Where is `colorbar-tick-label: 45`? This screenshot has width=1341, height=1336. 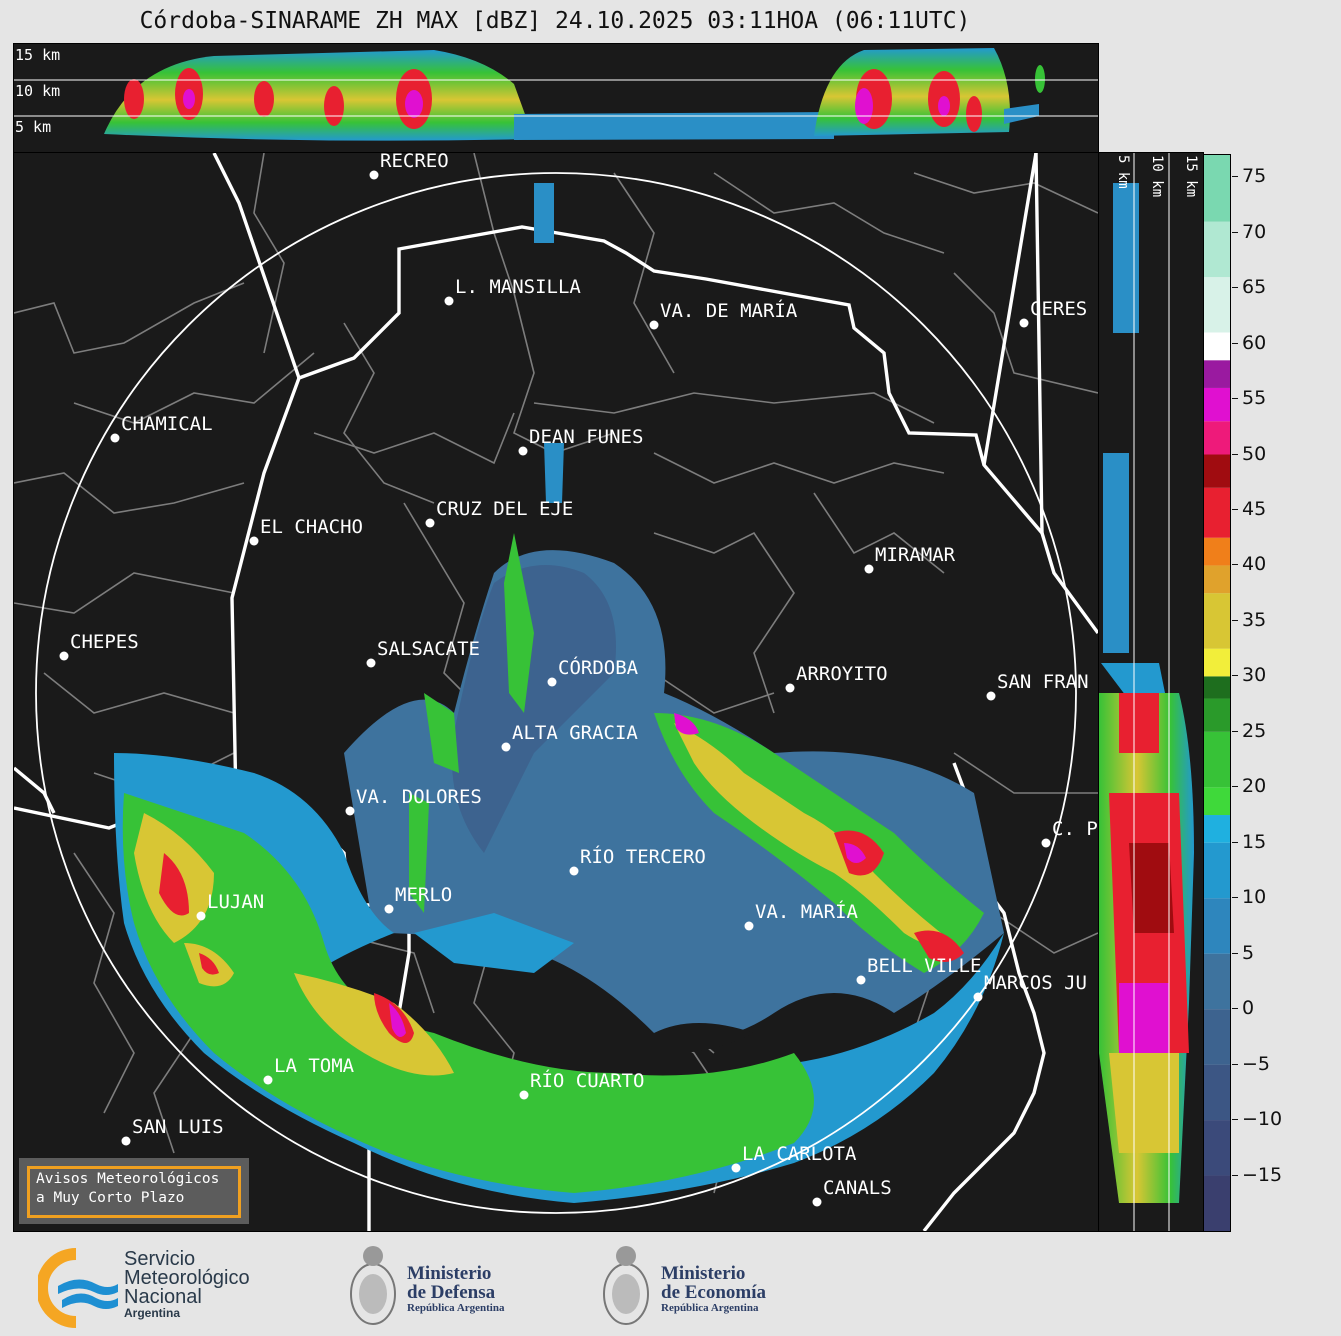 colorbar-tick-label: 45 is located at coordinates (1254, 508).